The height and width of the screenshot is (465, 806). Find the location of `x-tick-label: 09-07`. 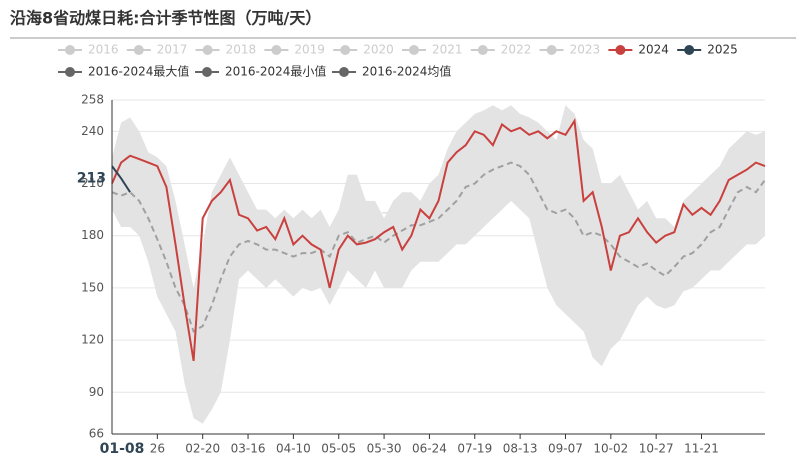

x-tick-label: 09-07 is located at coordinates (565, 449).